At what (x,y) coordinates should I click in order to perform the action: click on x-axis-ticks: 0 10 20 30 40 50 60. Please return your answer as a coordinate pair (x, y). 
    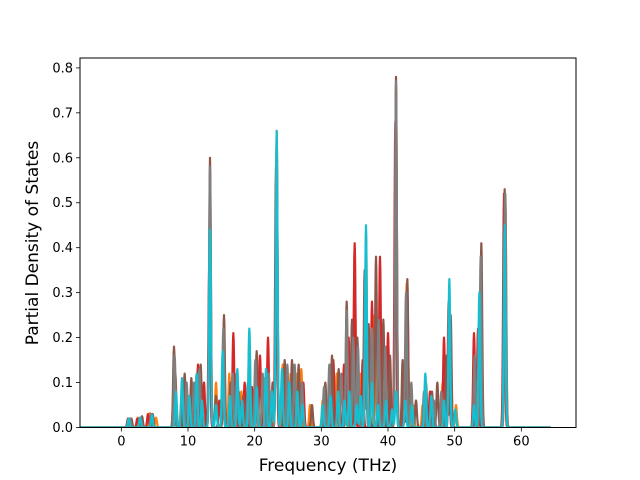
    Looking at the image, I should click on (323, 438).